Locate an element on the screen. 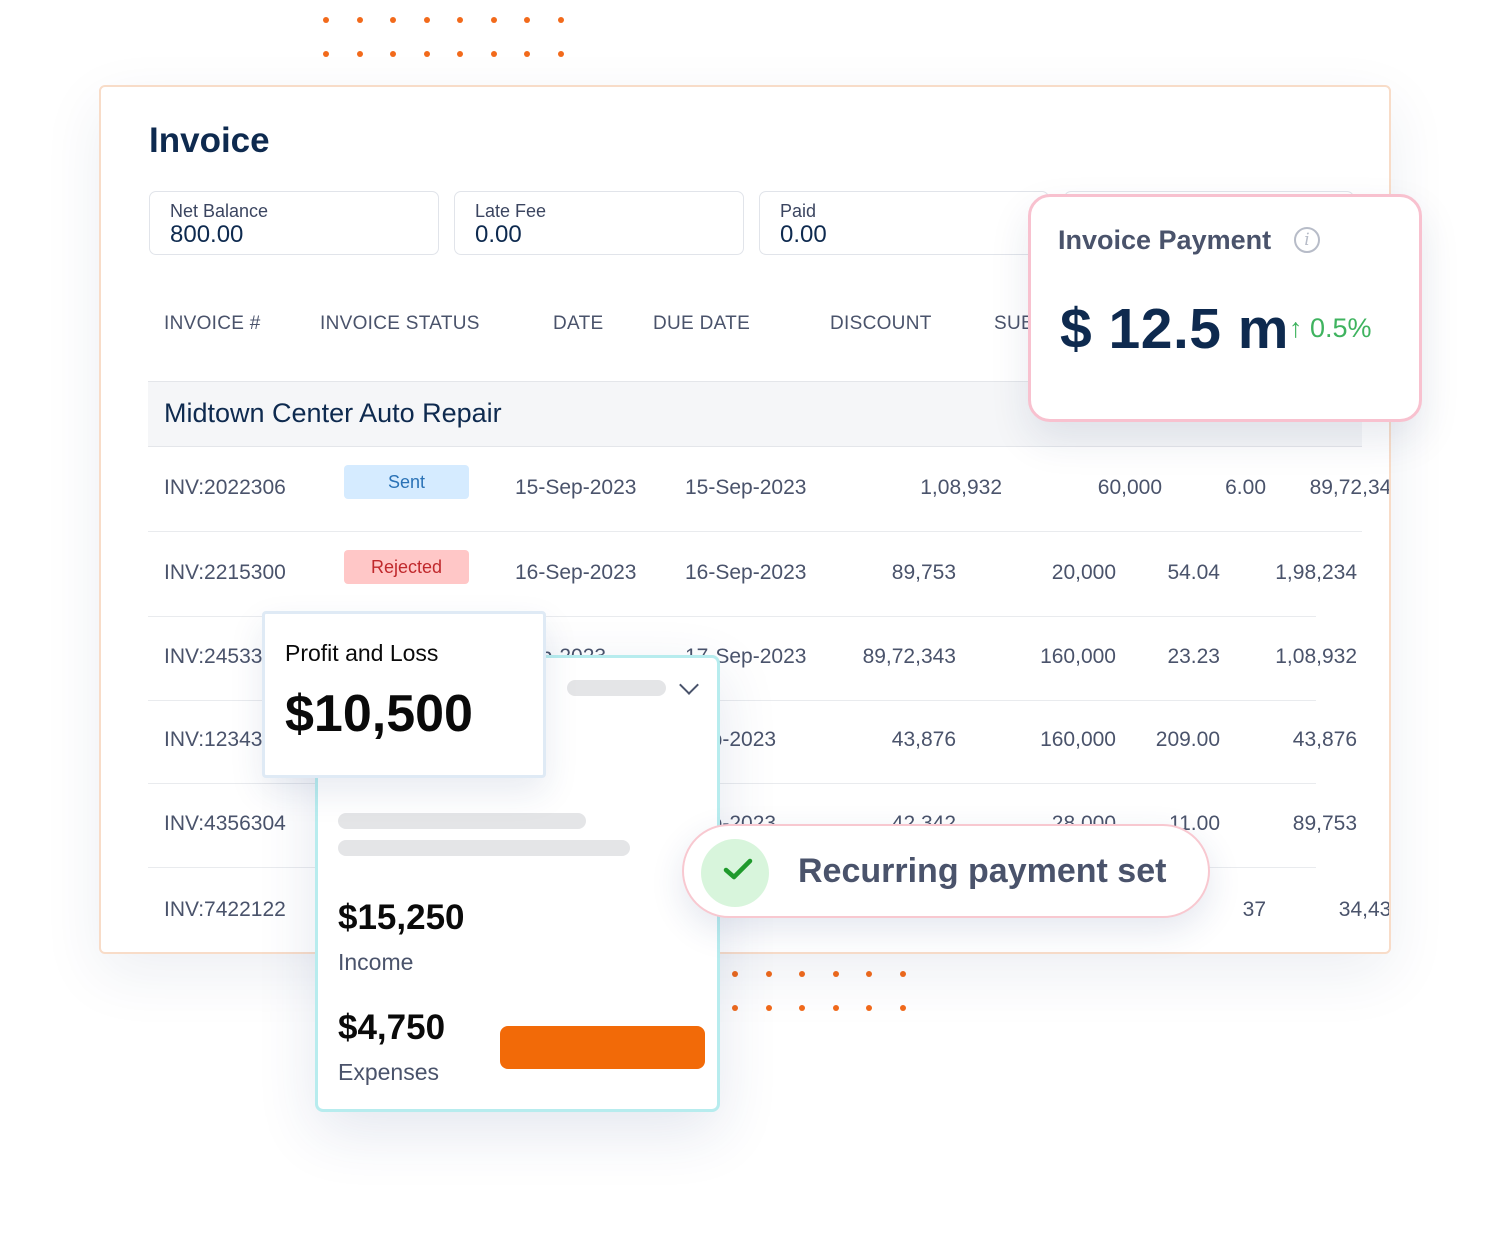  column-header-discount: DISCOUNT is located at coordinates (881, 323).